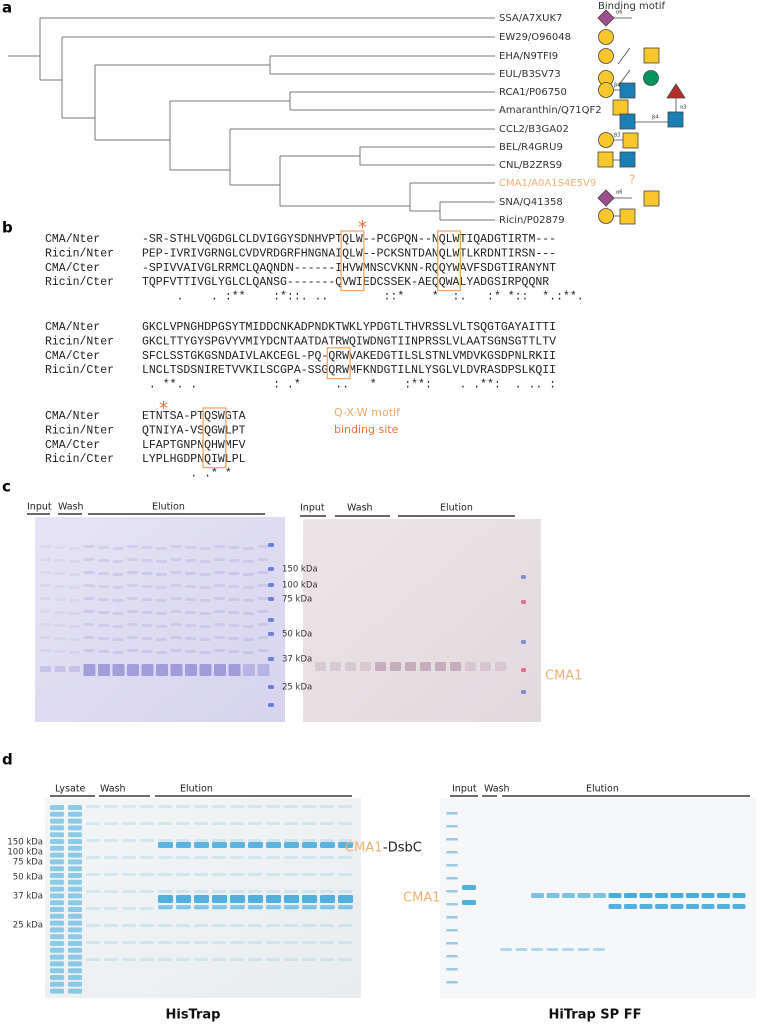 The height and width of the screenshot is (1024, 761). Describe the element at coordinates (160, 619) in the screenshot. I see `gel` at that location.